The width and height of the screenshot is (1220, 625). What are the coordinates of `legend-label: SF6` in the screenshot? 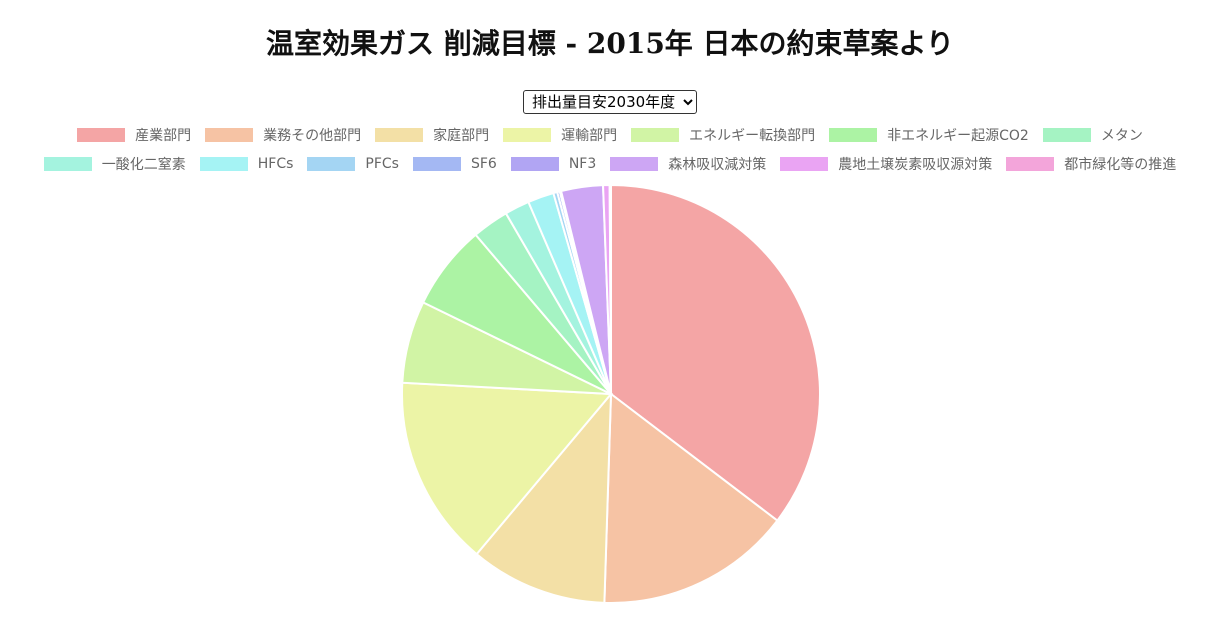 It's located at (483, 164).